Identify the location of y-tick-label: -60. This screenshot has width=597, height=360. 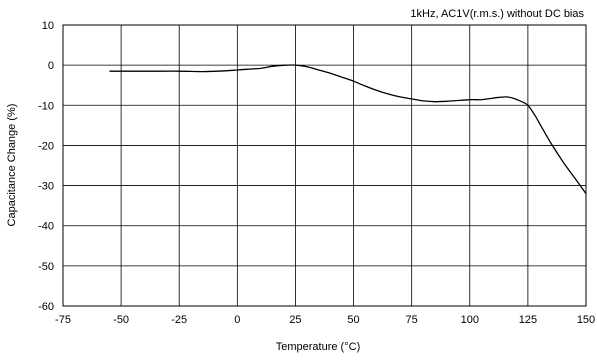
(46, 307).